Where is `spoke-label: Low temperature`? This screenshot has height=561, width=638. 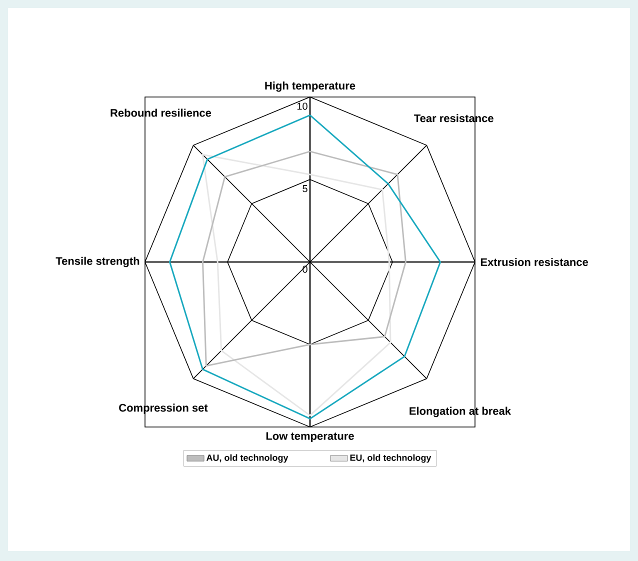
spoke-label: Low temperature is located at coordinates (310, 437).